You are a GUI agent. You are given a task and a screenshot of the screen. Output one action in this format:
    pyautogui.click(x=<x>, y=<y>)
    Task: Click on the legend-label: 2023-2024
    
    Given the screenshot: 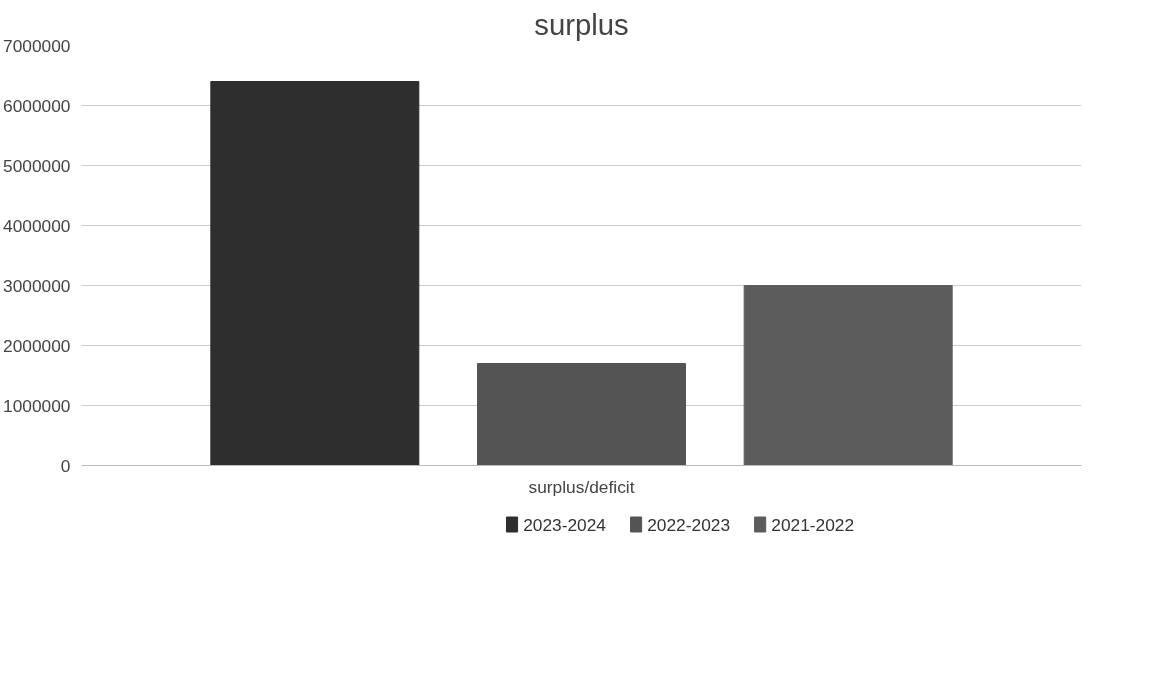 What is the action you would take?
    pyautogui.click(x=565, y=524)
    